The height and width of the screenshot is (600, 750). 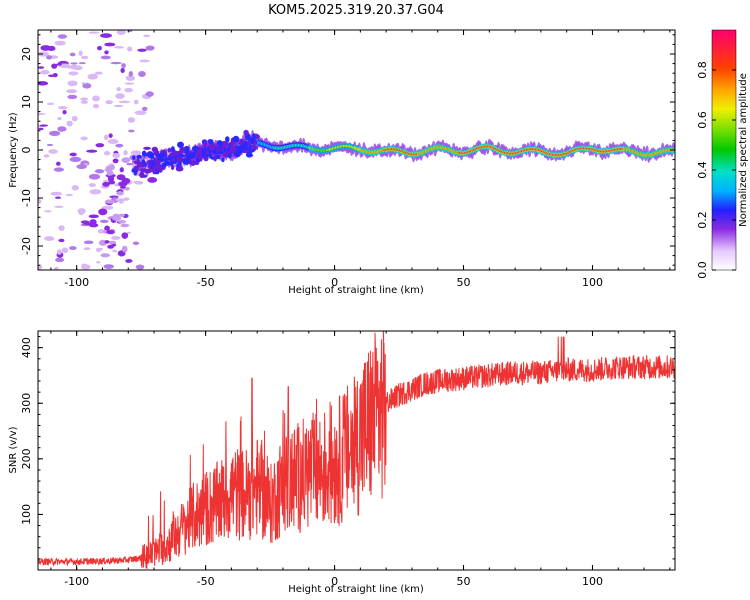 What do you see at coordinates (26, 54) in the screenshot?
I see `y-tick-label: 20` at bounding box center [26, 54].